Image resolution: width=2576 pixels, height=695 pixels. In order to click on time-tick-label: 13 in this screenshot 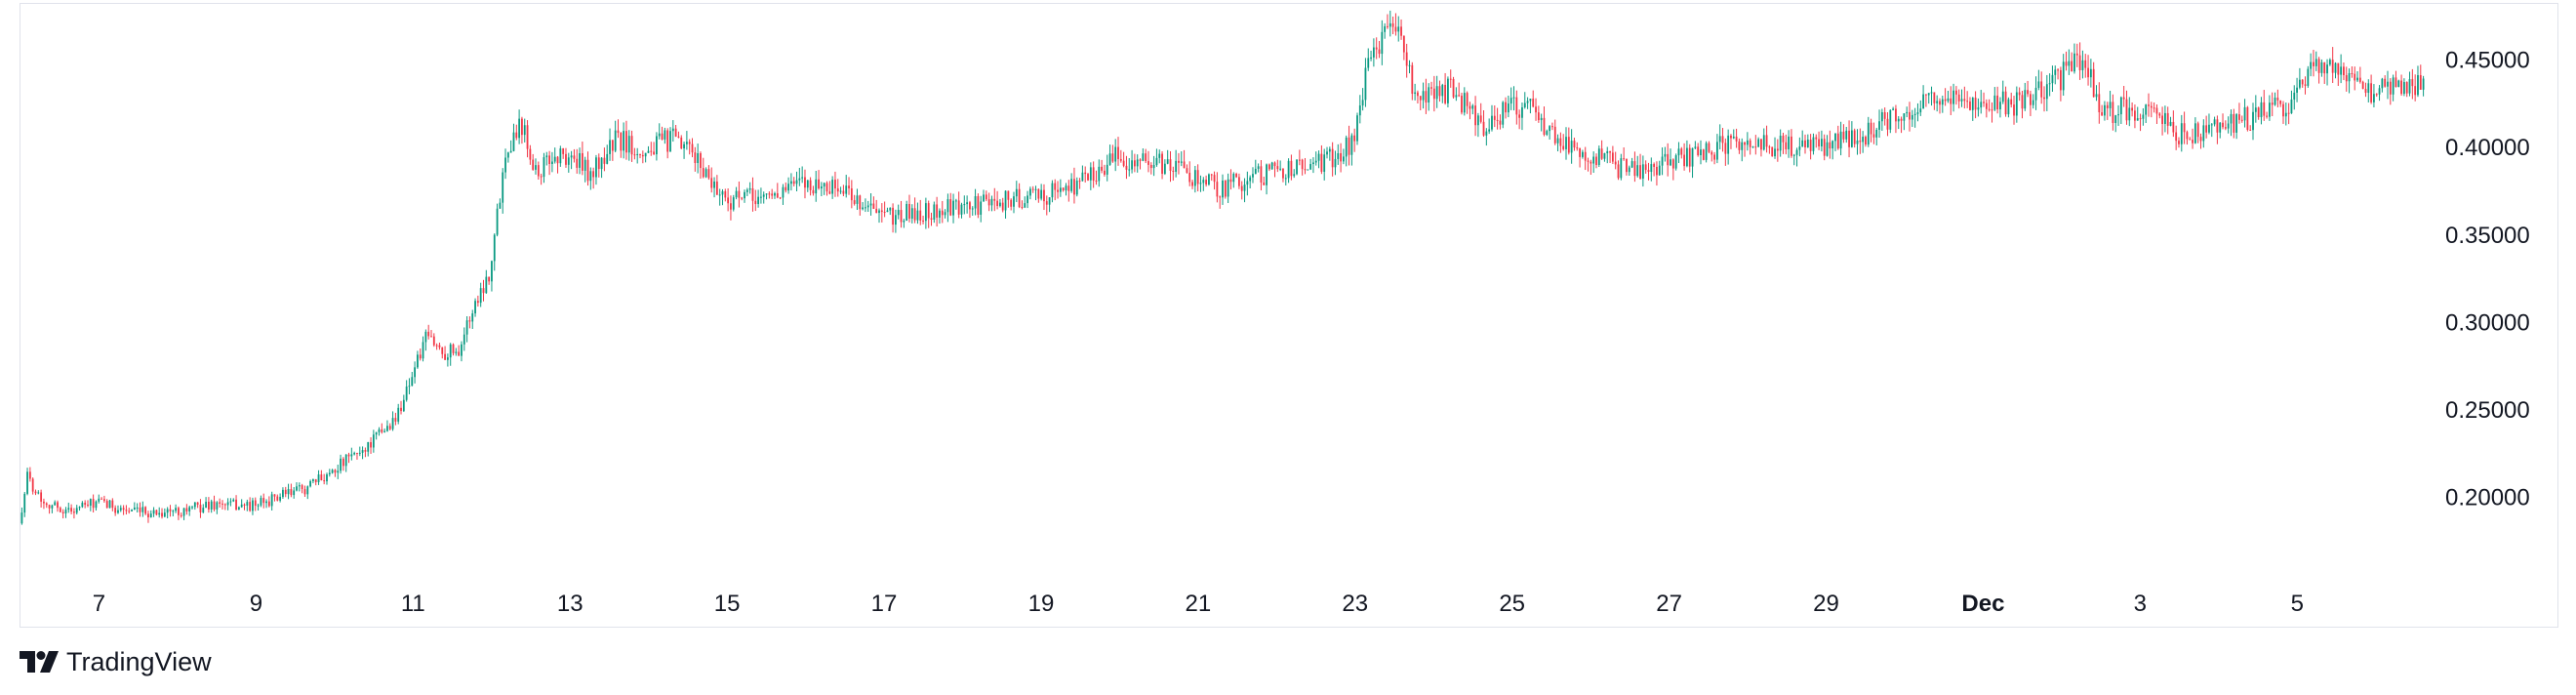, I will do `click(570, 604)`.